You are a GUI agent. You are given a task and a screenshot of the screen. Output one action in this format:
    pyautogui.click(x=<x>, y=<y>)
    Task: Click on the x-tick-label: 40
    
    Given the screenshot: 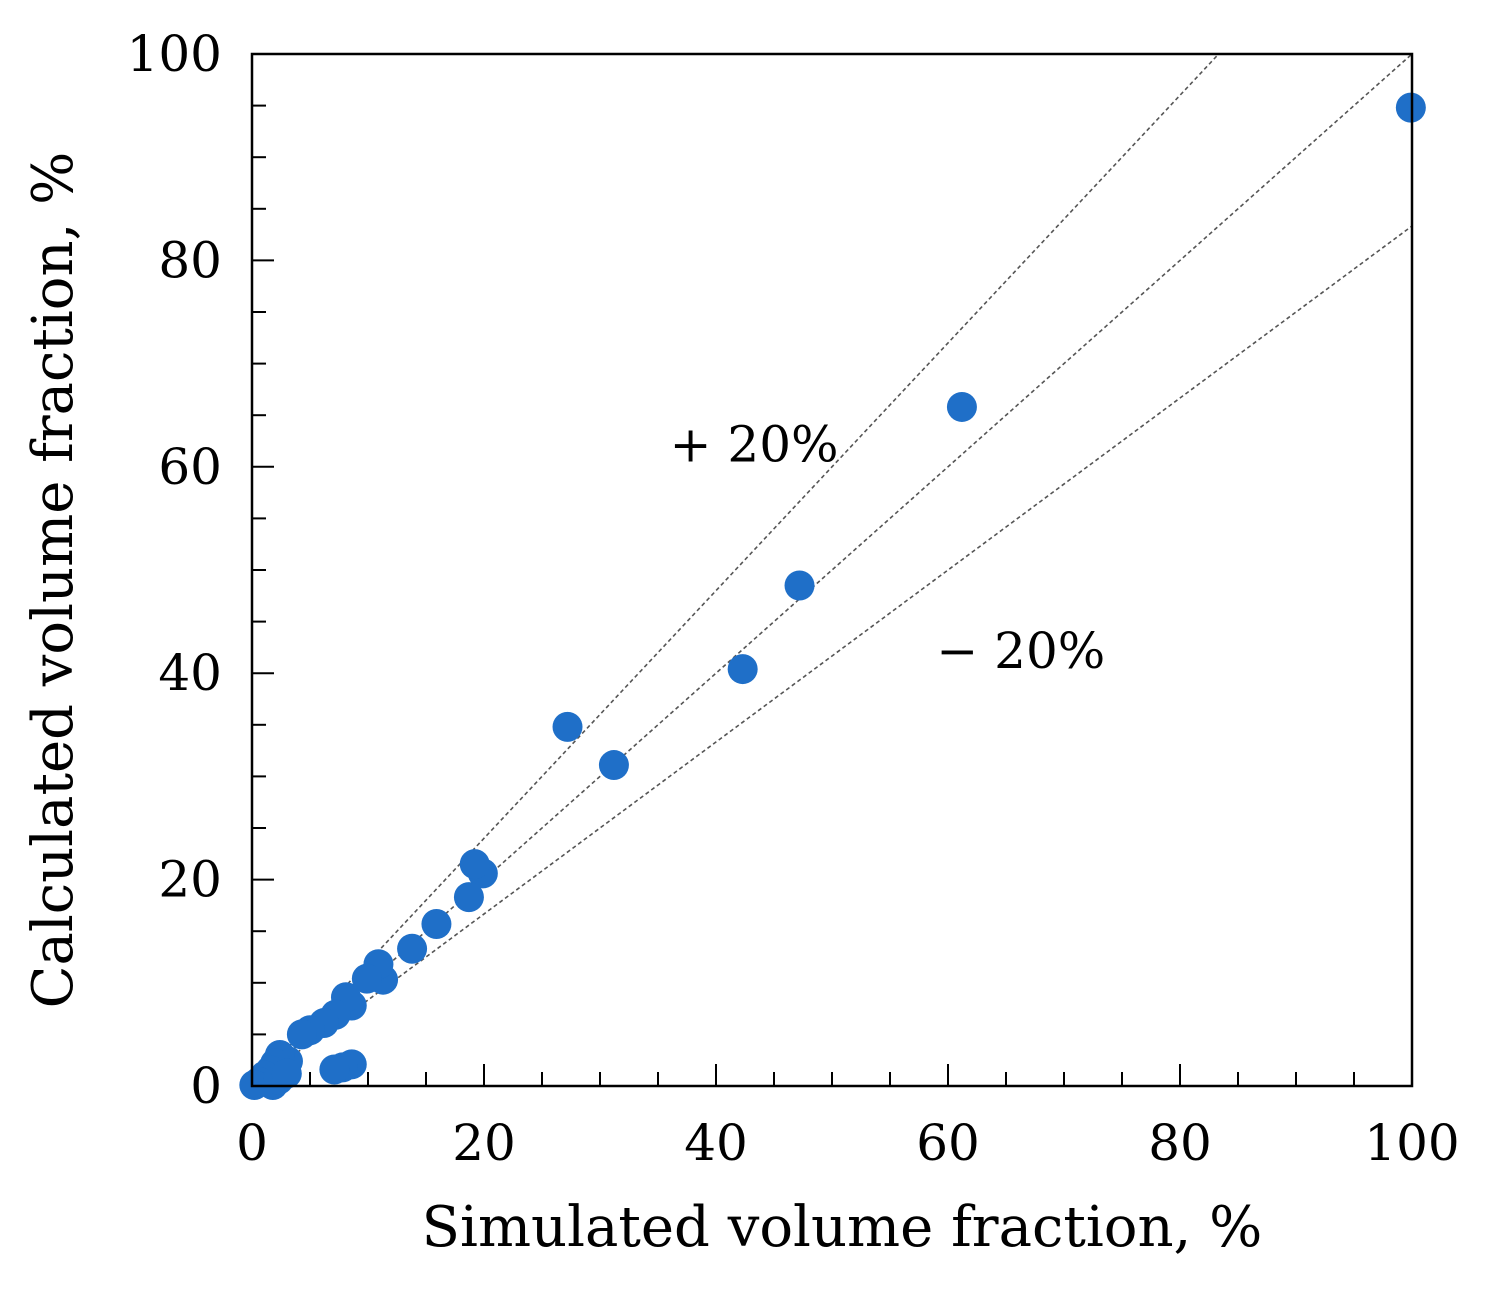 What is the action you would take?
    pyautogui.click(x=716, y=1143)
    